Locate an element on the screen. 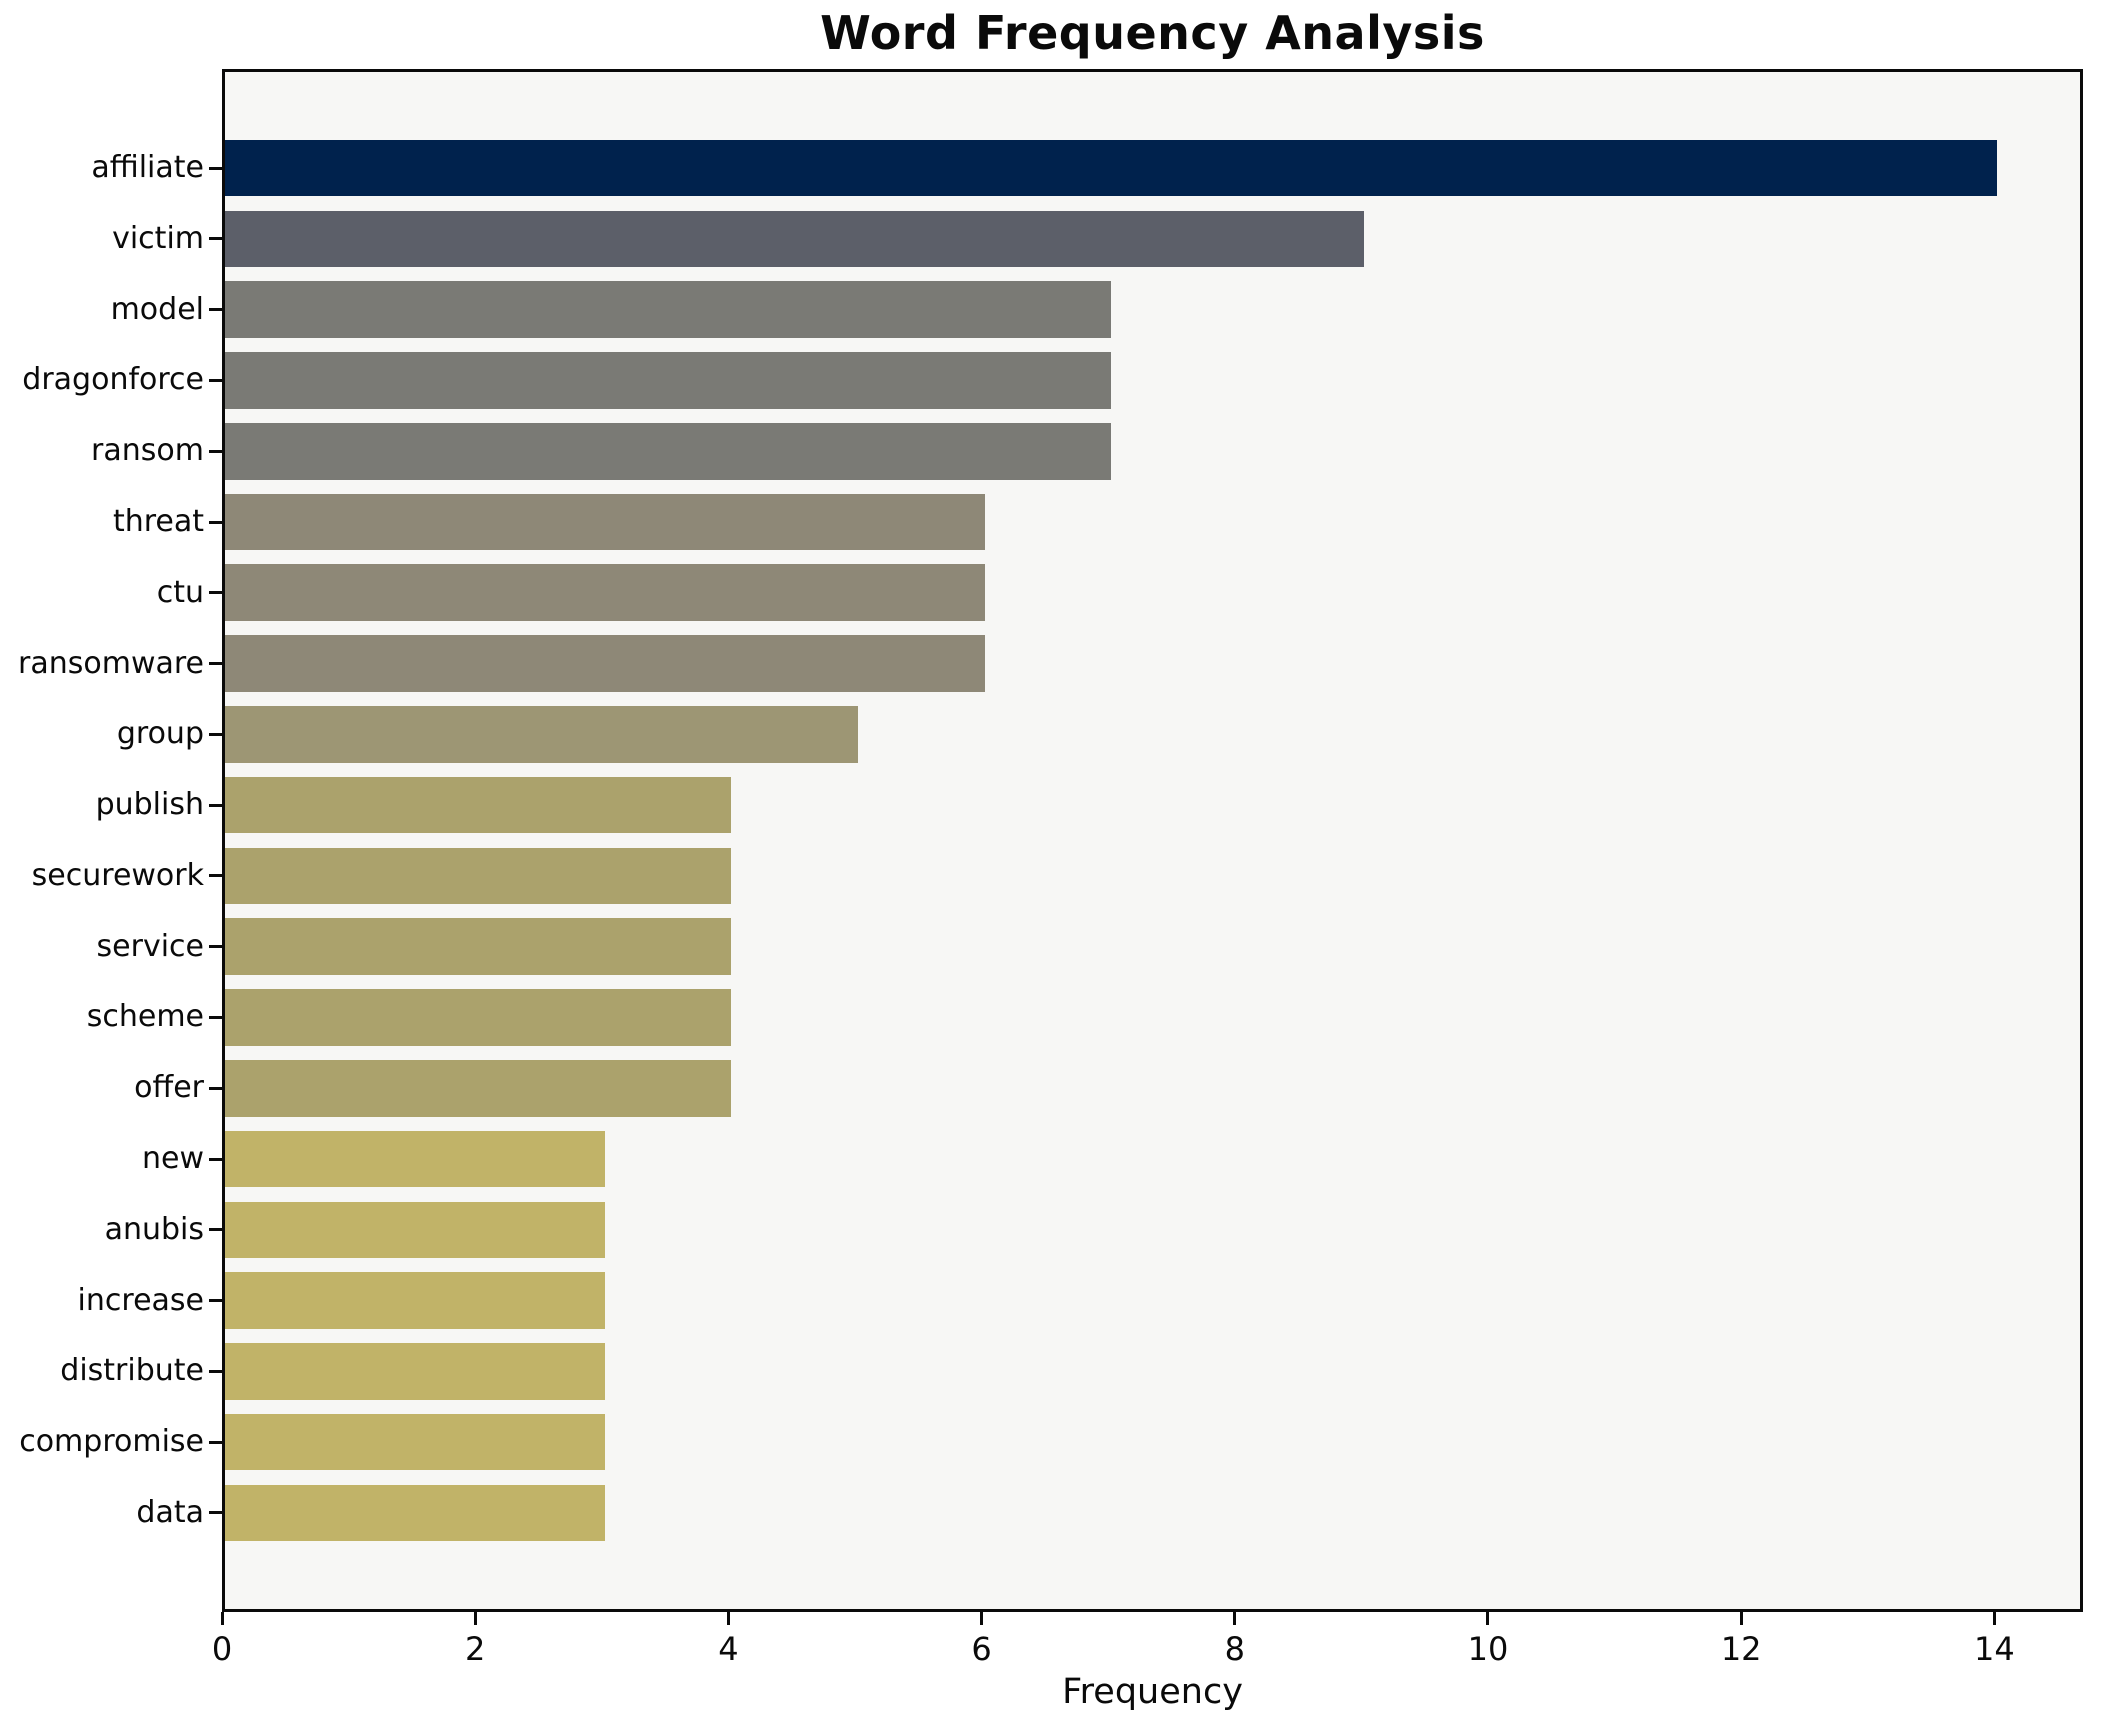 This screenshot has width=2102, height=1722. ytick-label-dragonforce: dragonforce is located at coordinates (113, 380).